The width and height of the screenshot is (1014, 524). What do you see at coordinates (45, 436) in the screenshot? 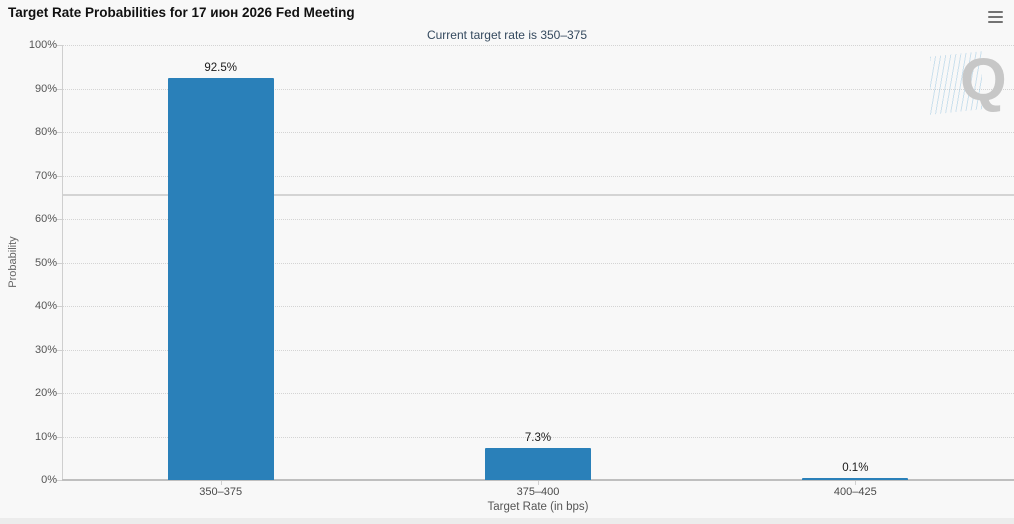
I see `y-axis-label-10: 10%` at bounding box center [45, 436].